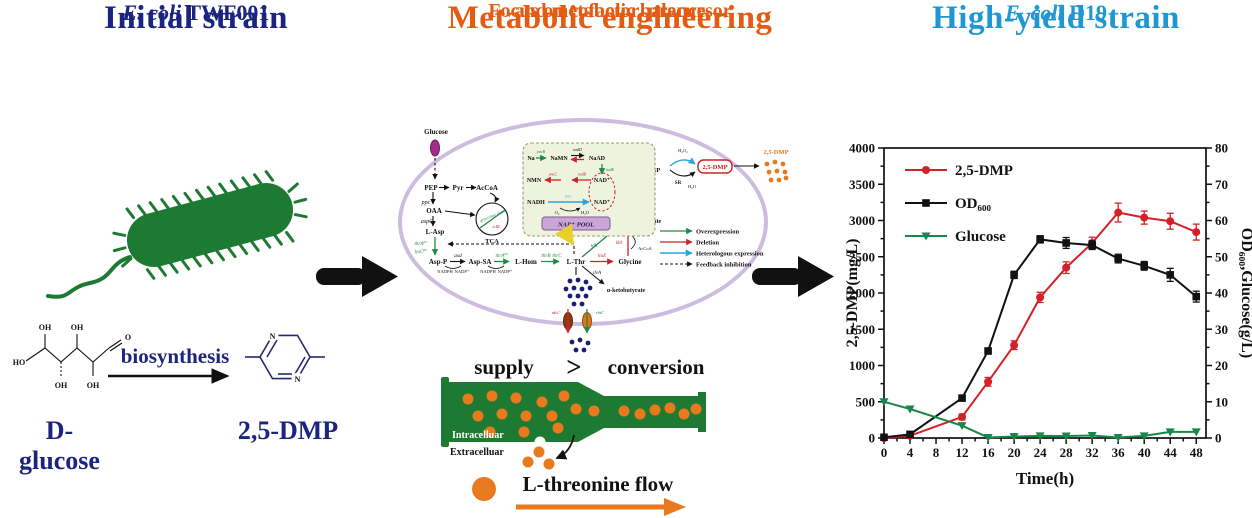  Describe the element at coordinates (436, 132) in the screenshot. I see `node-glucose: Glucose` at that location.